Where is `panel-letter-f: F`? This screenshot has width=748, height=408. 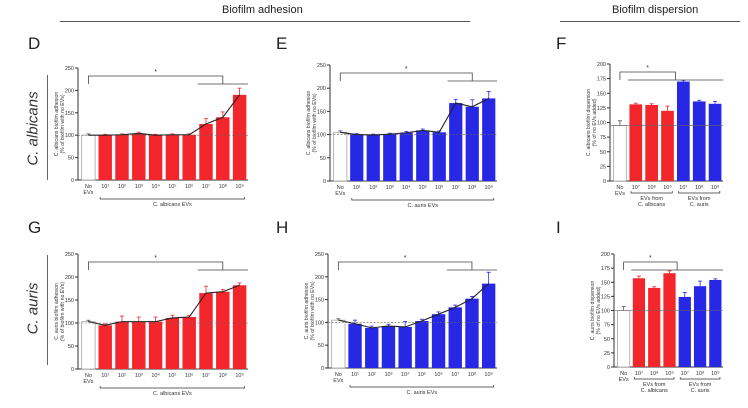
panel-letter-f: F is located at coordinates (561, 43).